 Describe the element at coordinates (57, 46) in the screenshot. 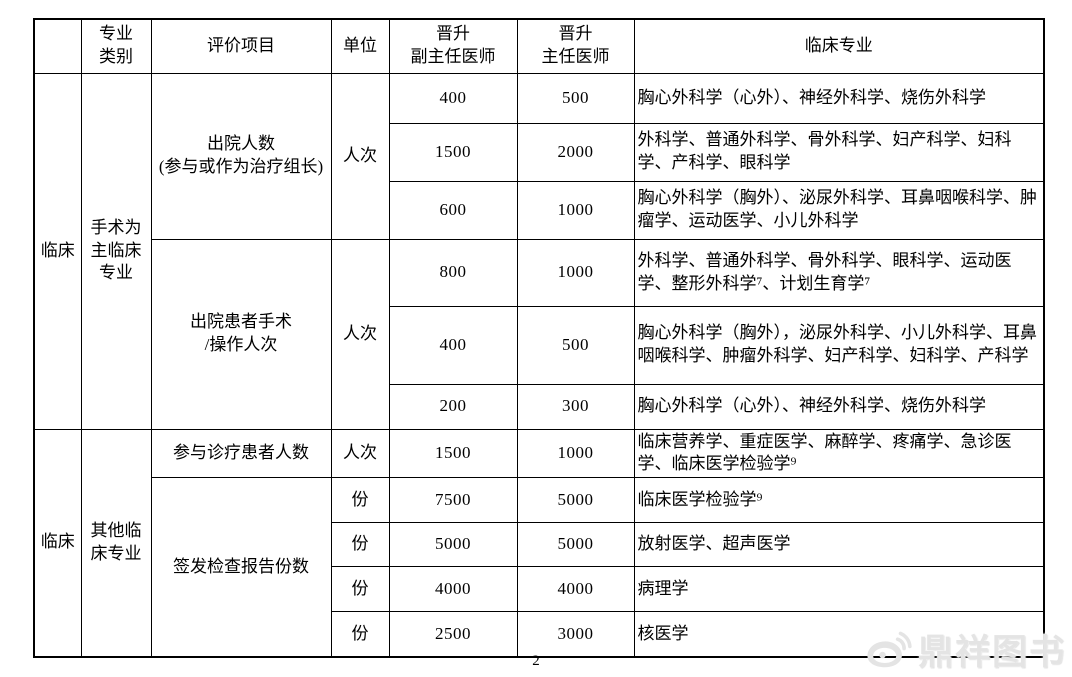

I see `header-cell-blank` at that location.